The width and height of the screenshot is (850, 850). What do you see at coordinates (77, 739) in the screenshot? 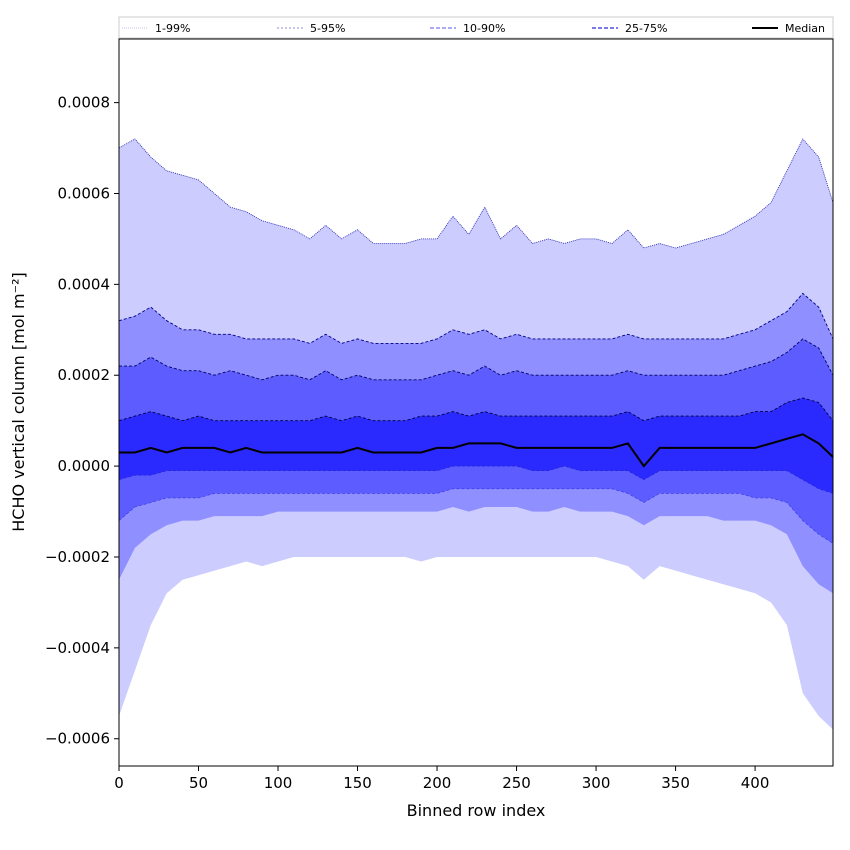
I see `y-tick-label: −0.0006` at bounding box center [77, 739].